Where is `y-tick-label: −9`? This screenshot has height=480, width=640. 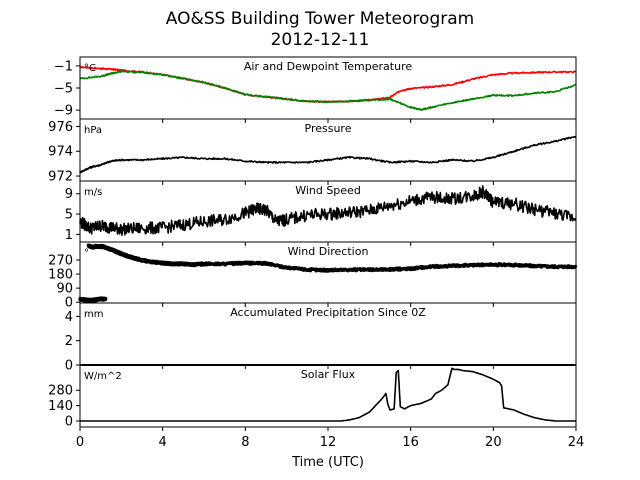
y-tick-label: −9 is located at coordinates (63, 111).